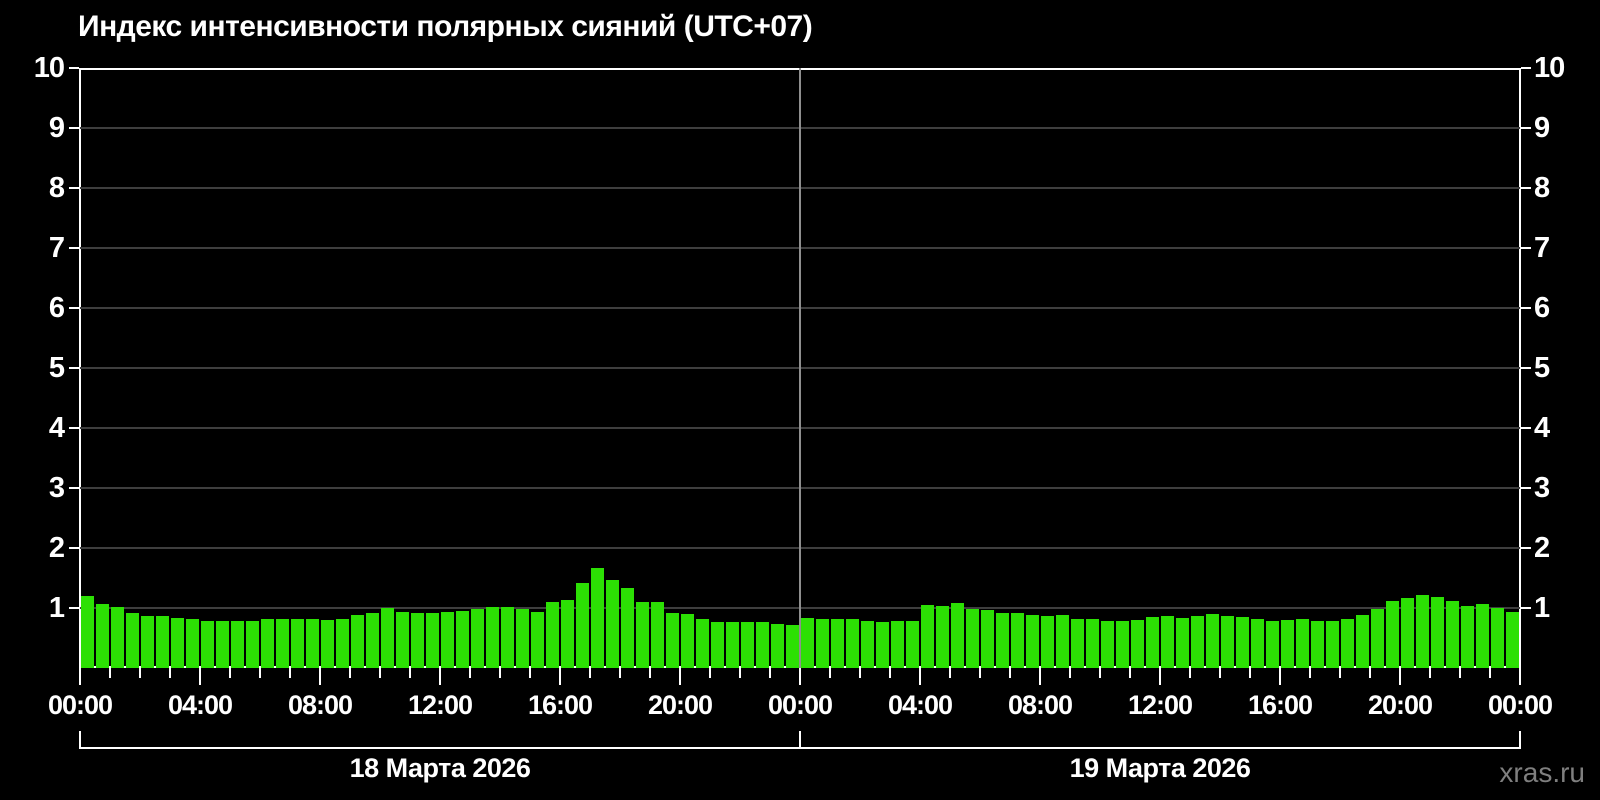  What do you see at coordinates (1520, 368) in the screenshot?
I see `plot-frame-right` at bounding box center [1520, 368].